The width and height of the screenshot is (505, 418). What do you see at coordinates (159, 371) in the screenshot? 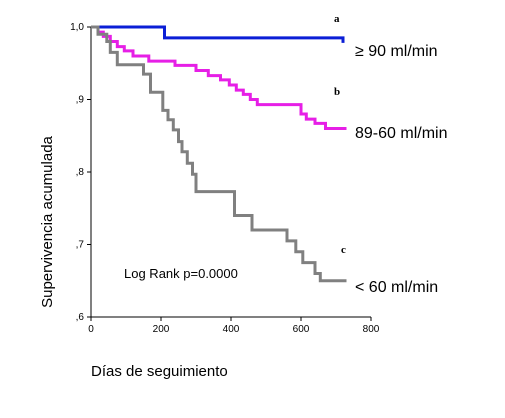
I see `x-axis-title: Días de seguimiento` at bounding box center [159, 371].